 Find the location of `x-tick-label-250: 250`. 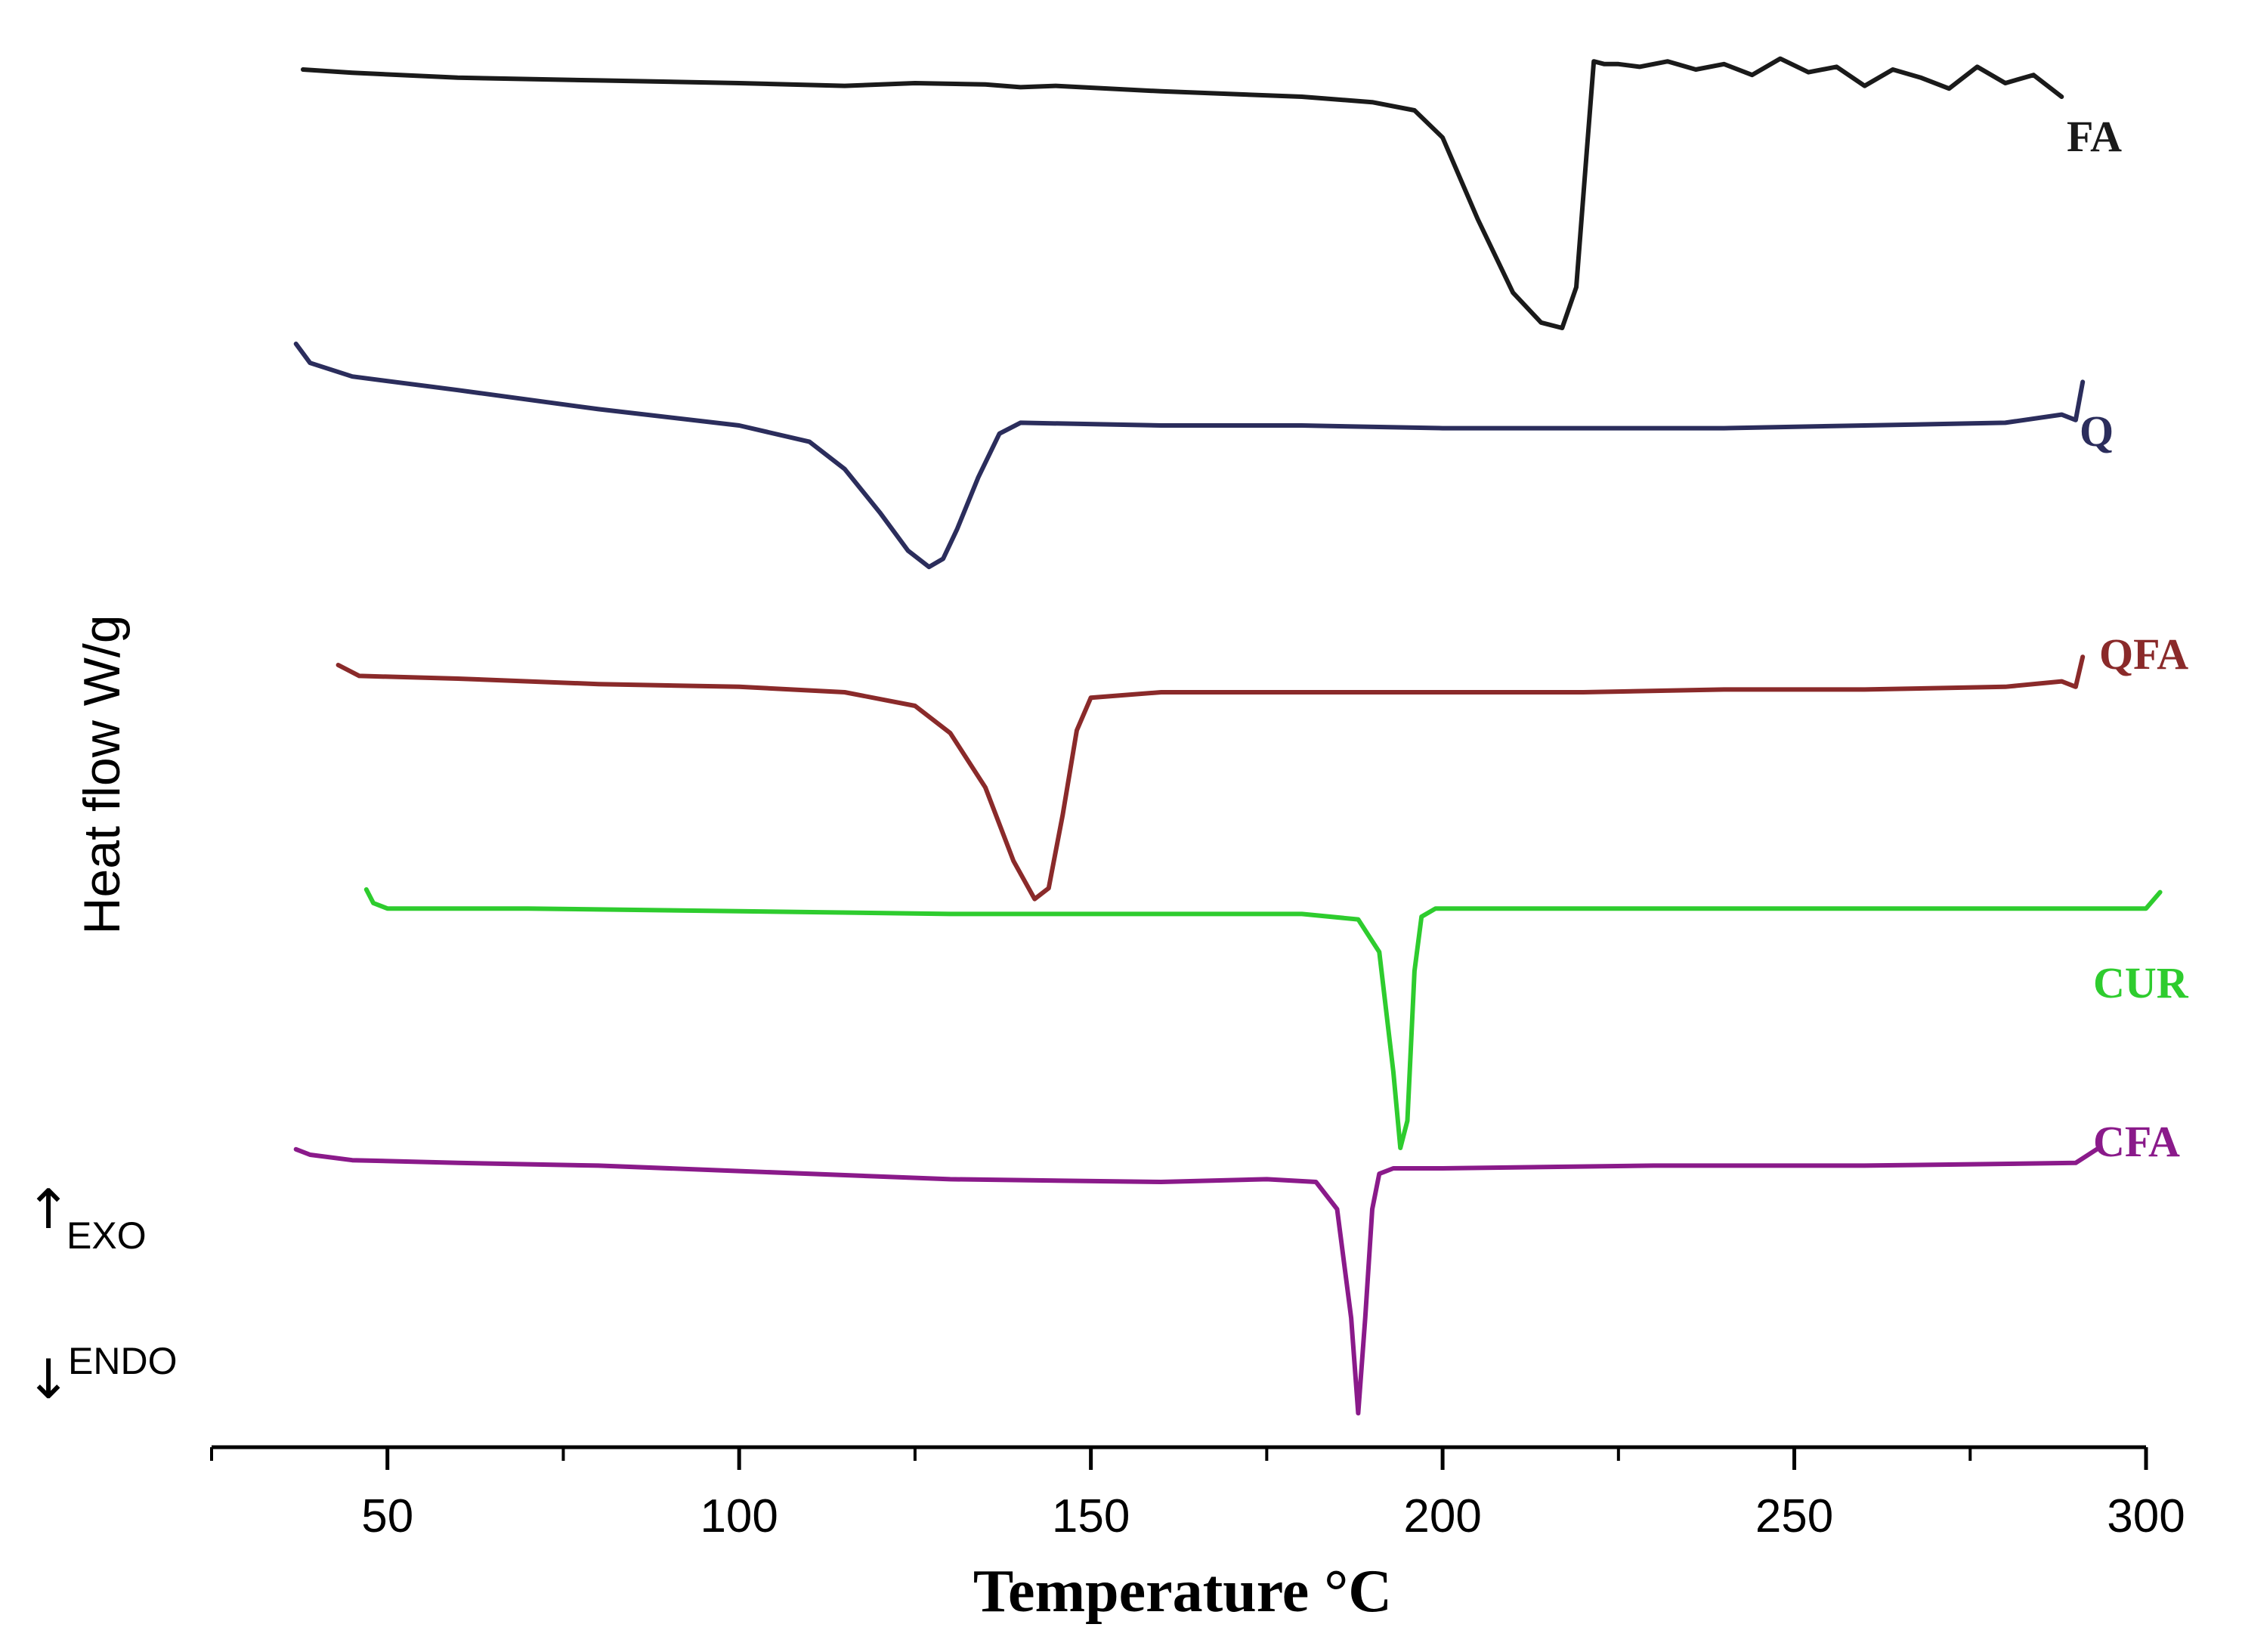

x-tick-label-250: 250 is located at coordinates (1794, 1516).